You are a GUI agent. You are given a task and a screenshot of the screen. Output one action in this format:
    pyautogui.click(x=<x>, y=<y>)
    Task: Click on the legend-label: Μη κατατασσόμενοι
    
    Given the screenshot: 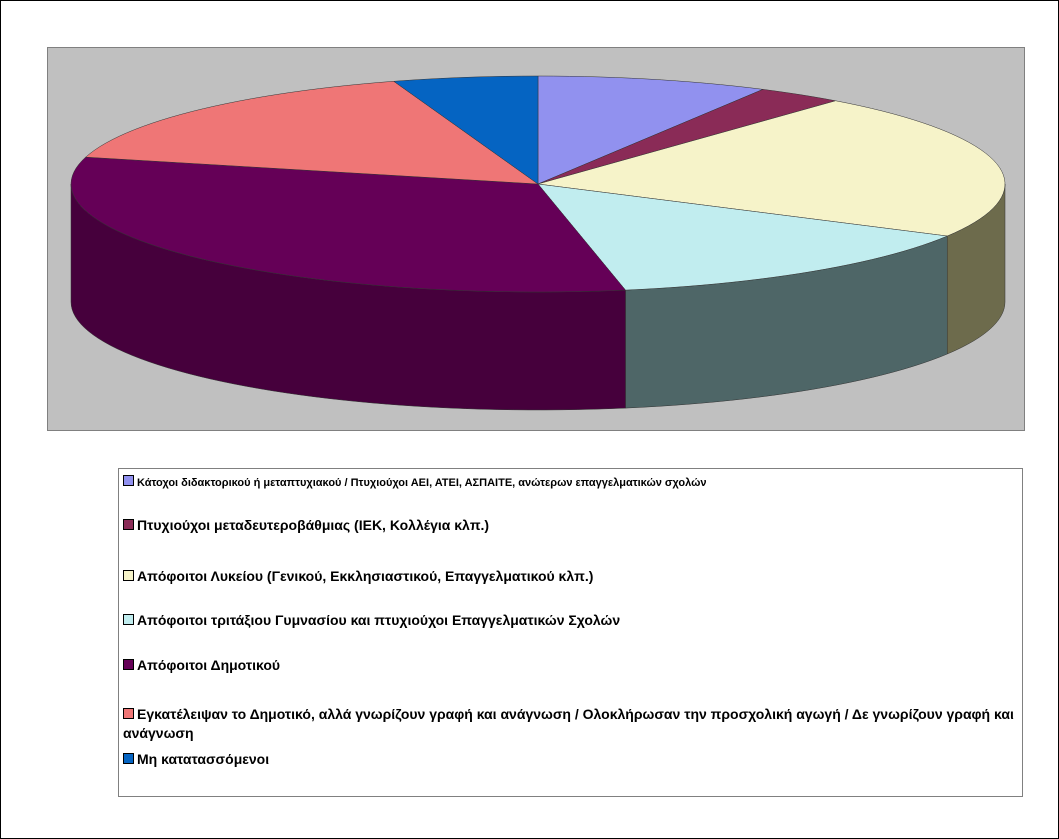 What is the action you would take?
    pyautogui.click(x=203, y=759)
    